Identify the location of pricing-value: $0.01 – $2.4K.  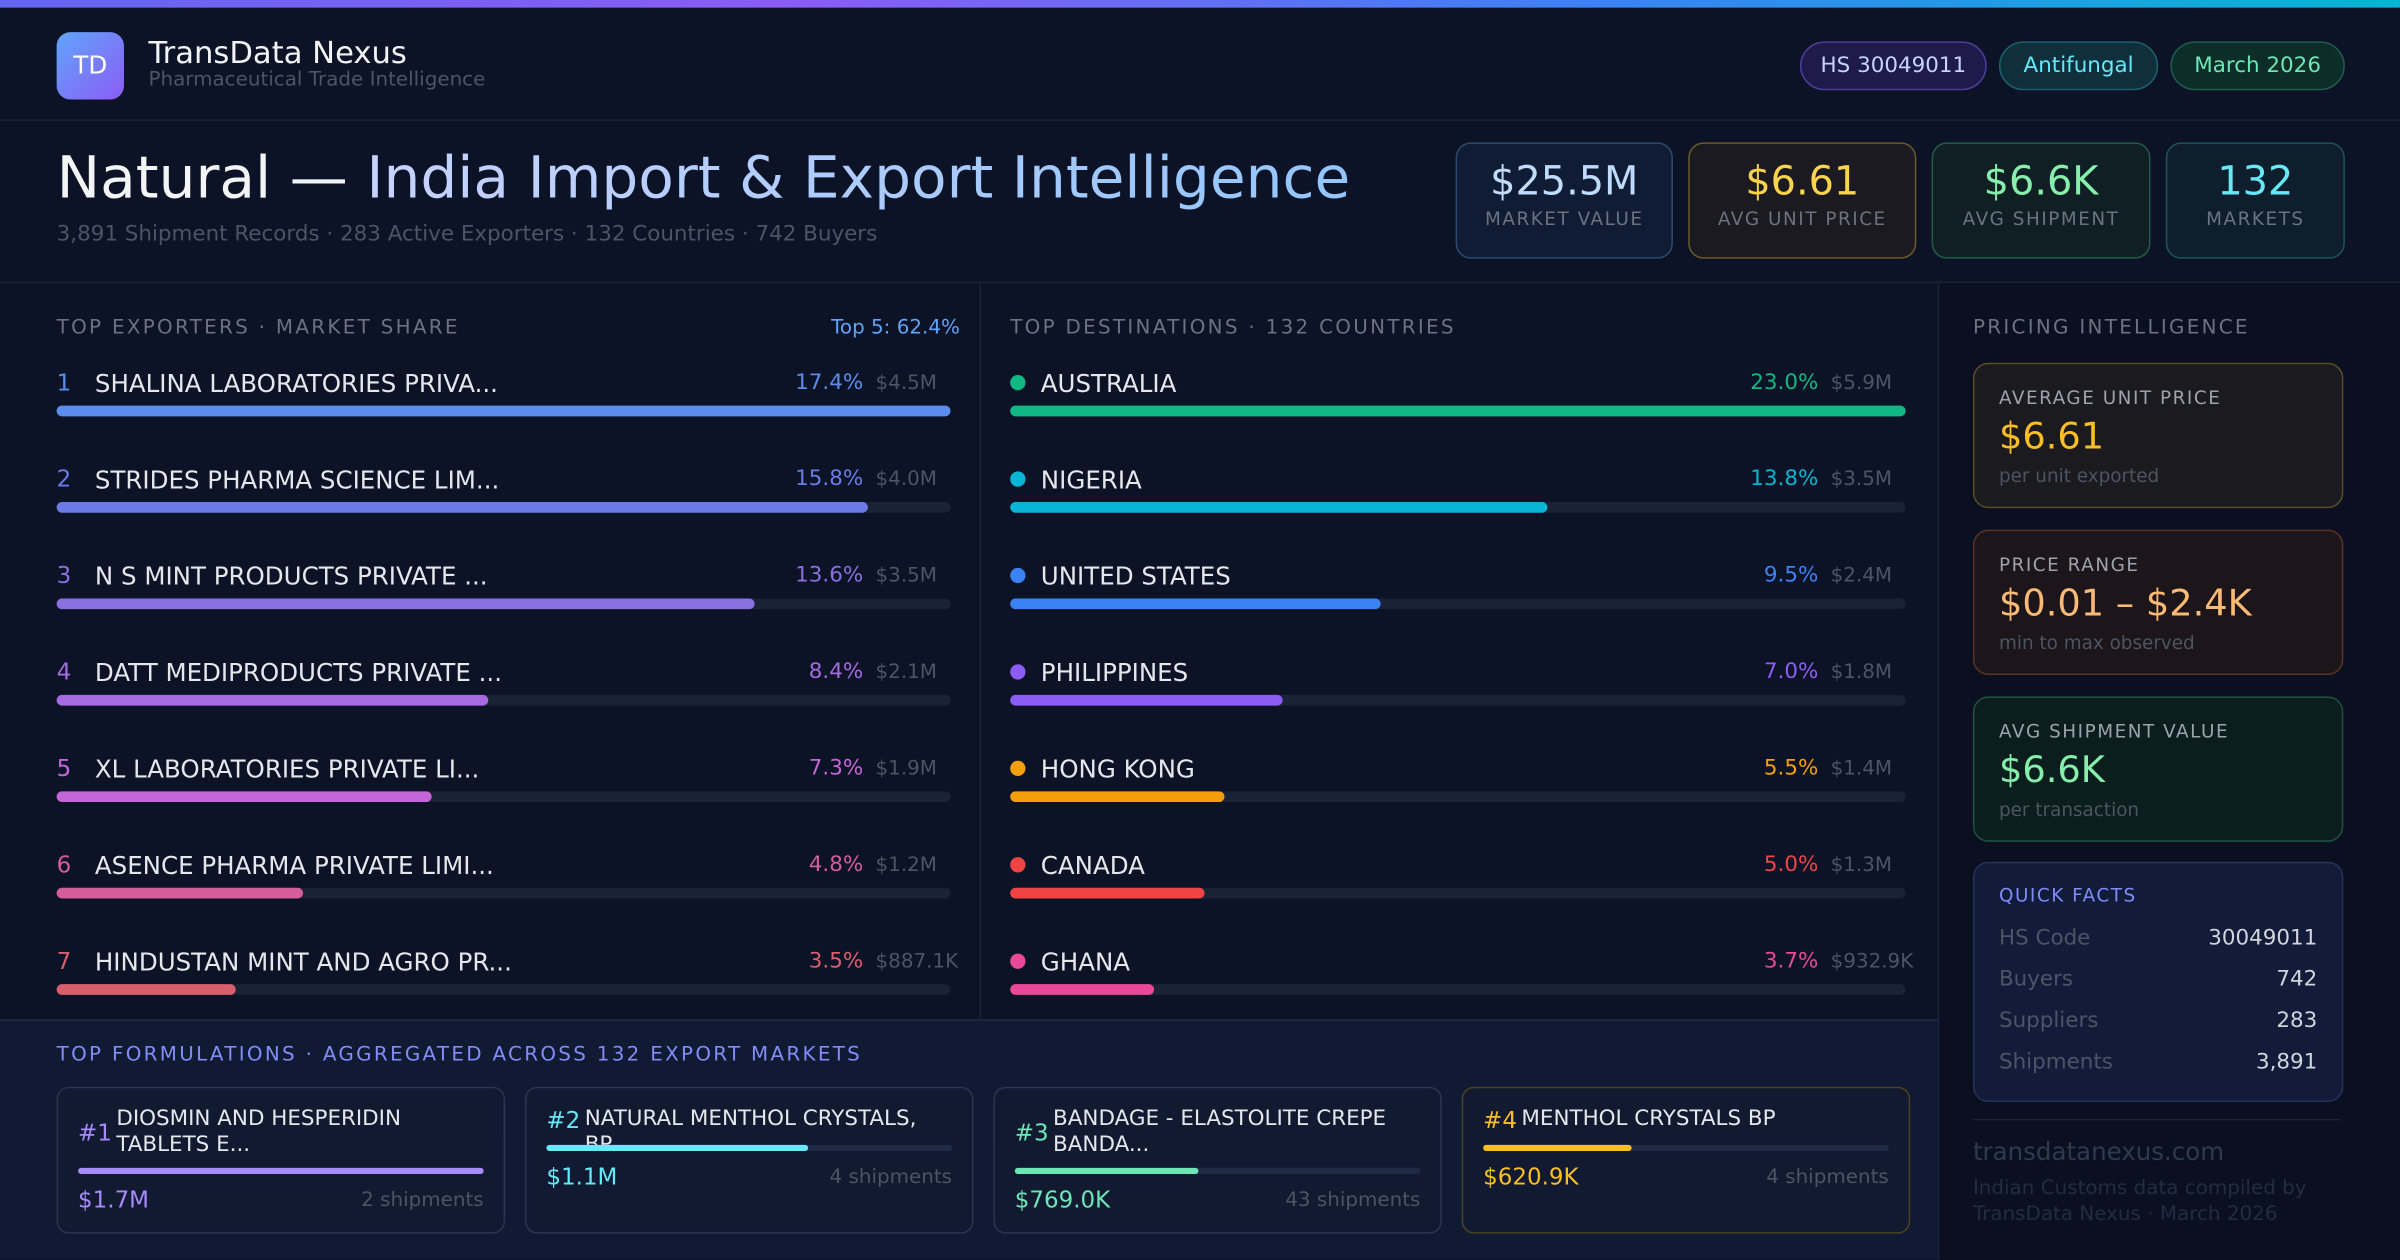
(2125, 603).